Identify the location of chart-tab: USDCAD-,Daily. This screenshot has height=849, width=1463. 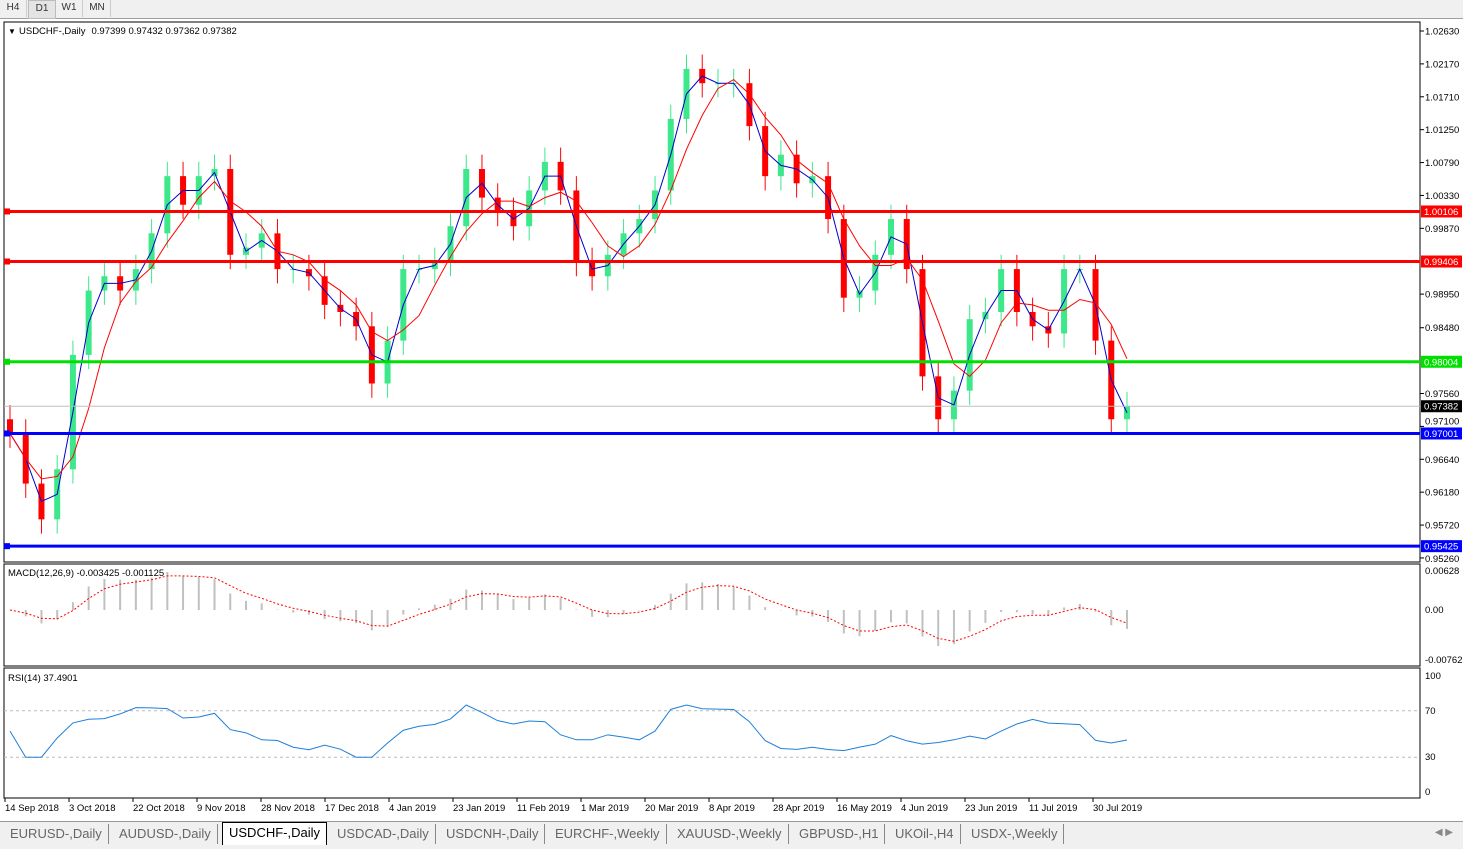
(383, 834).